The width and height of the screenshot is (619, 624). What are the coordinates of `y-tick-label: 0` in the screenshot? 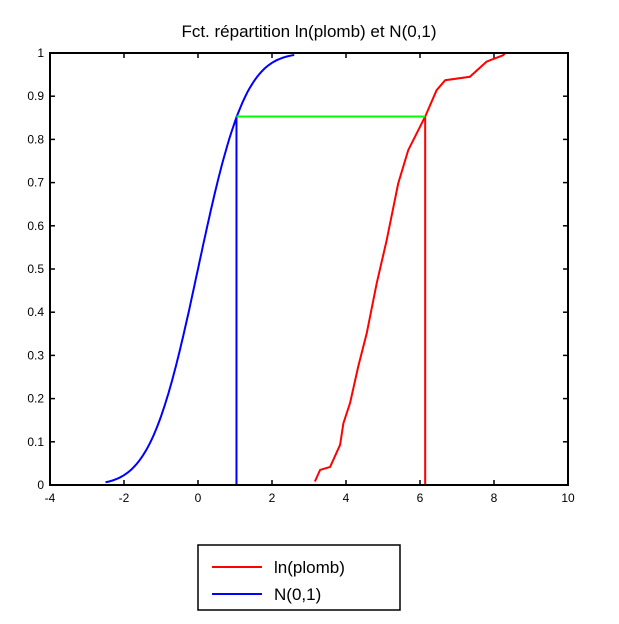 It's located at (40, 485).